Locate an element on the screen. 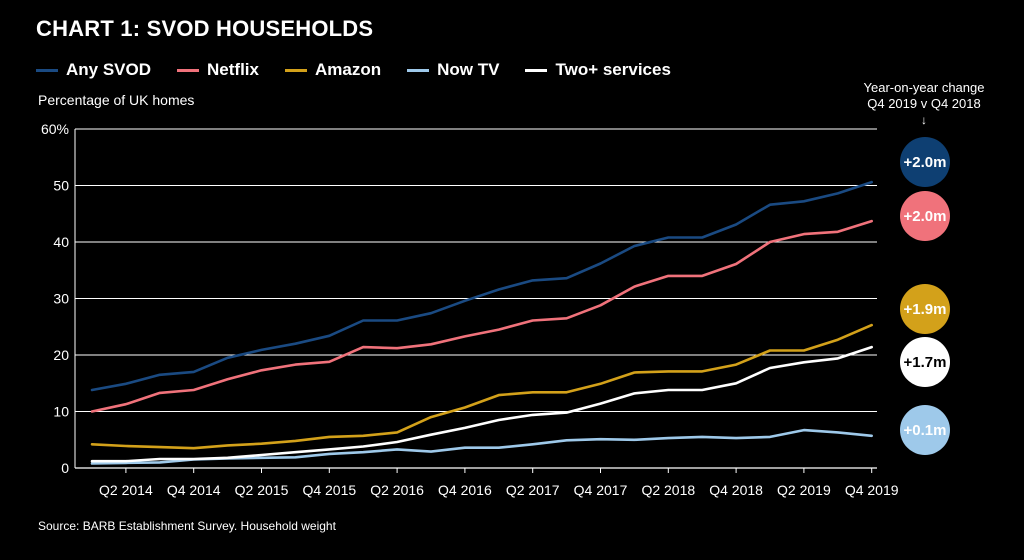 Image resolution: width=1024 pixels, height=560 pixels. yoy-header-line1: Year-on-year change is located at coordinates (924, 87).